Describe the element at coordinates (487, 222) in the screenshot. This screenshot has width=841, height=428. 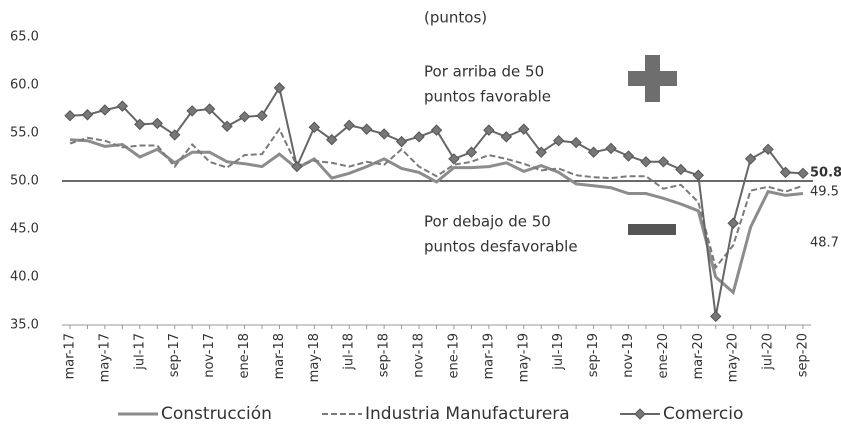
I see `annotation: Por debajo de 50` at that location.